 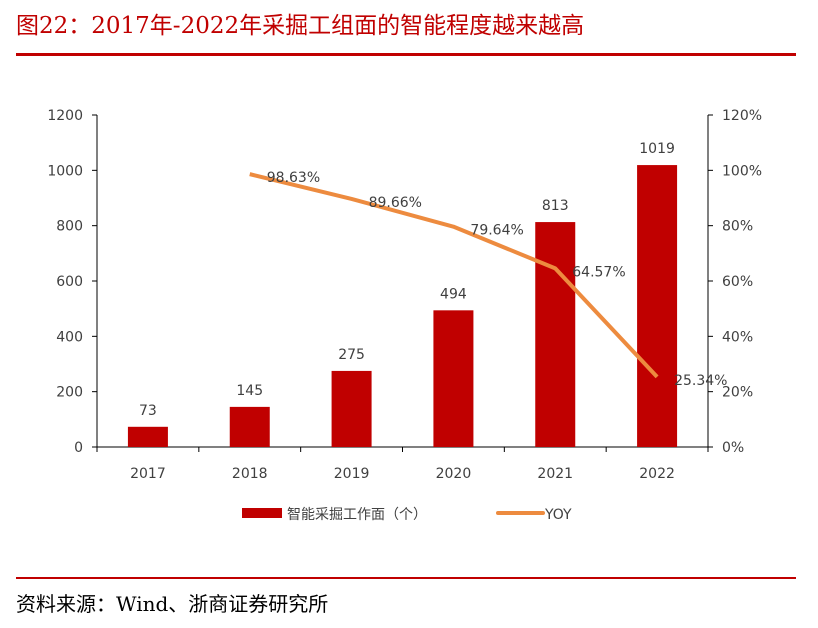 I want to click on right-tick-label: 100%, so click(x=742, y=171).